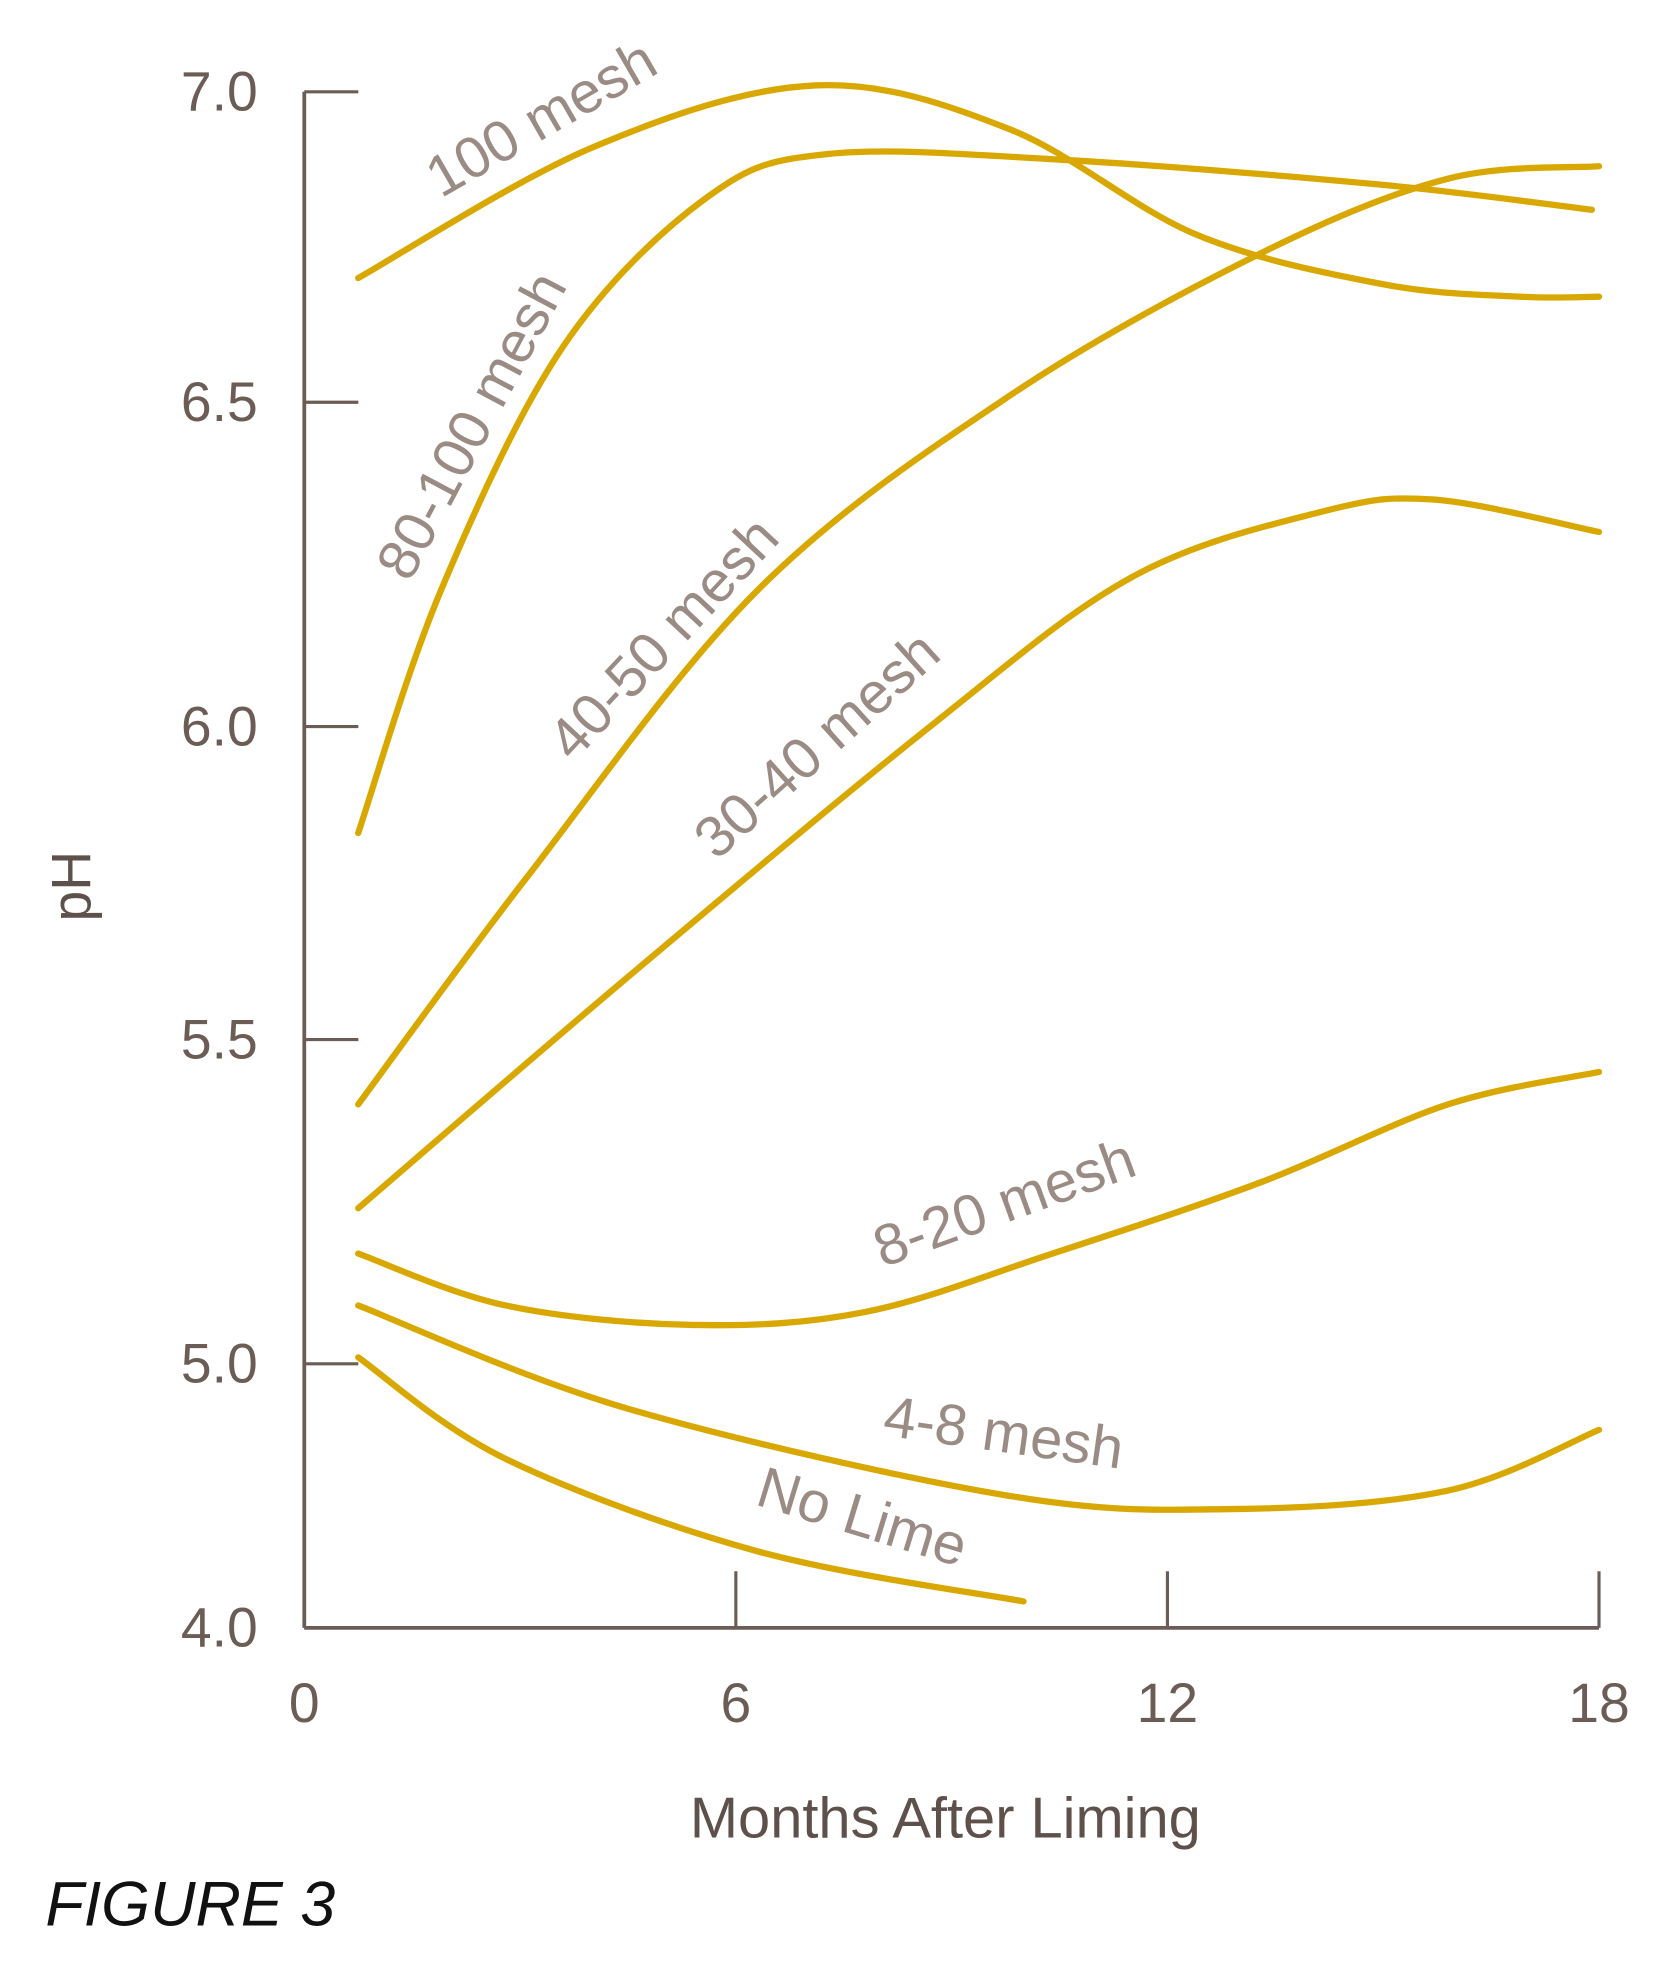 The image size is (1672, 1971). I want to click on figure-label: FIGURE 3, so click(190, 1905).